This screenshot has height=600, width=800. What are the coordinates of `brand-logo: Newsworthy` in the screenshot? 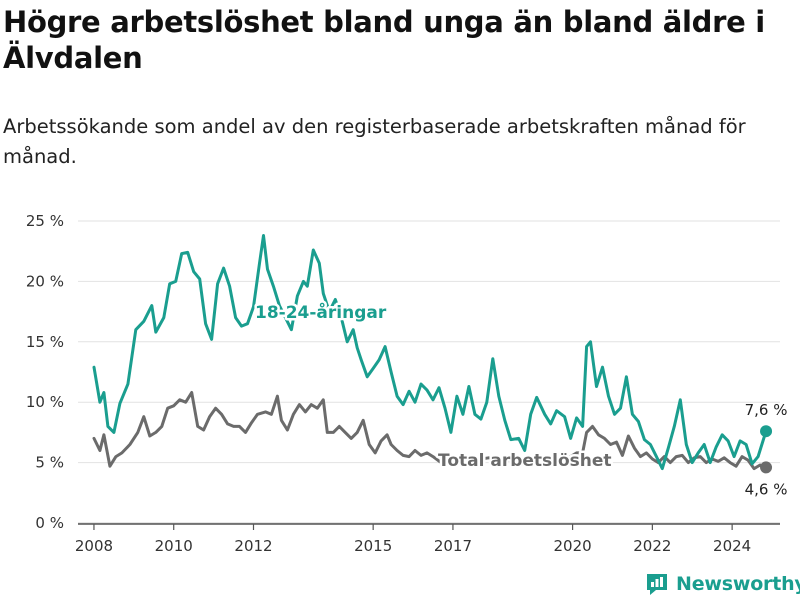 It's located at (722, 584).